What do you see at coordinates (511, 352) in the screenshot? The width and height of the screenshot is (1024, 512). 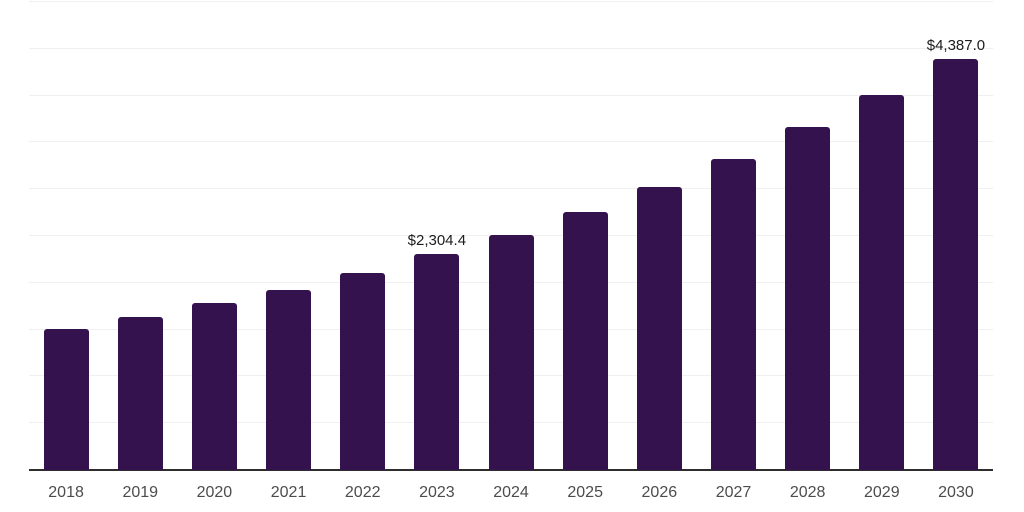 I see `bar-2024` at bounding box center [511, 352].